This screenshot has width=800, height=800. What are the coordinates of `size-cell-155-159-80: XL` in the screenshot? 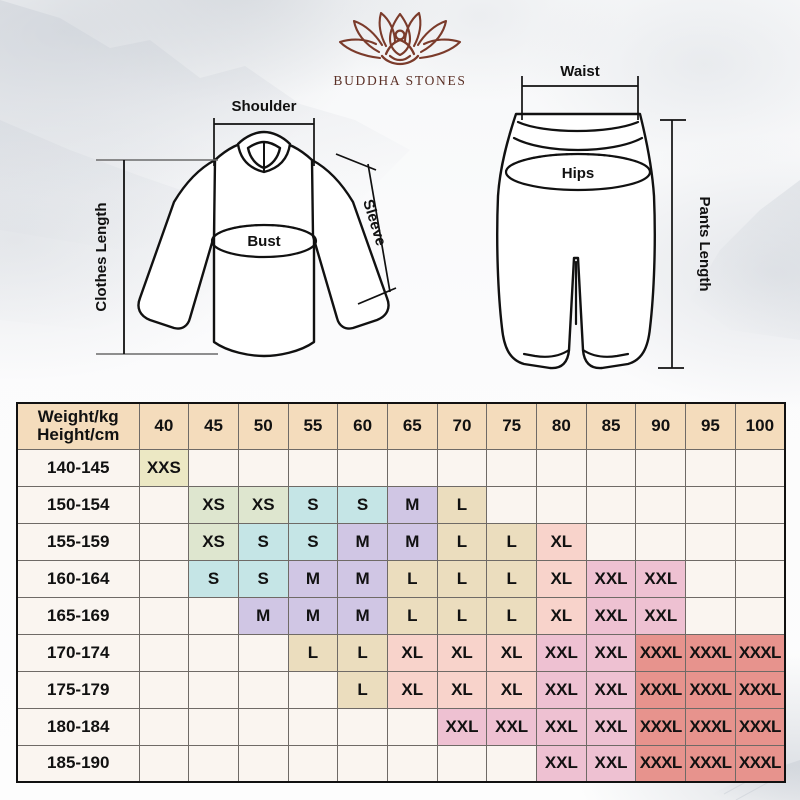 It's located at (561, 541).